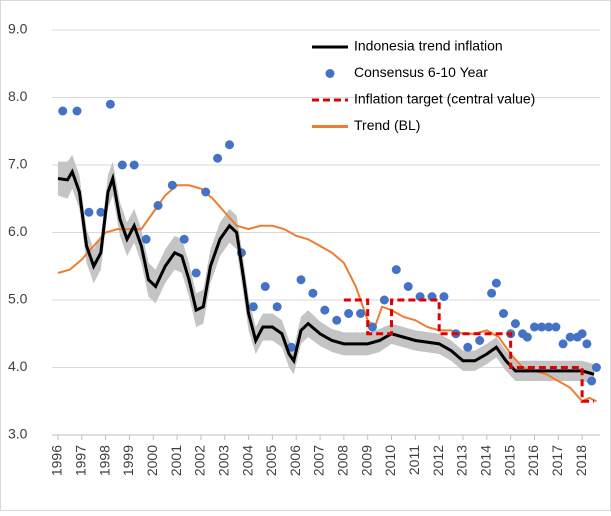 Image resolution: width=611 pixels, height=516 pixels. Describe the element at coordinates (247, 460) in the screenshot. I see `x-tick-label: 2004` at that location.